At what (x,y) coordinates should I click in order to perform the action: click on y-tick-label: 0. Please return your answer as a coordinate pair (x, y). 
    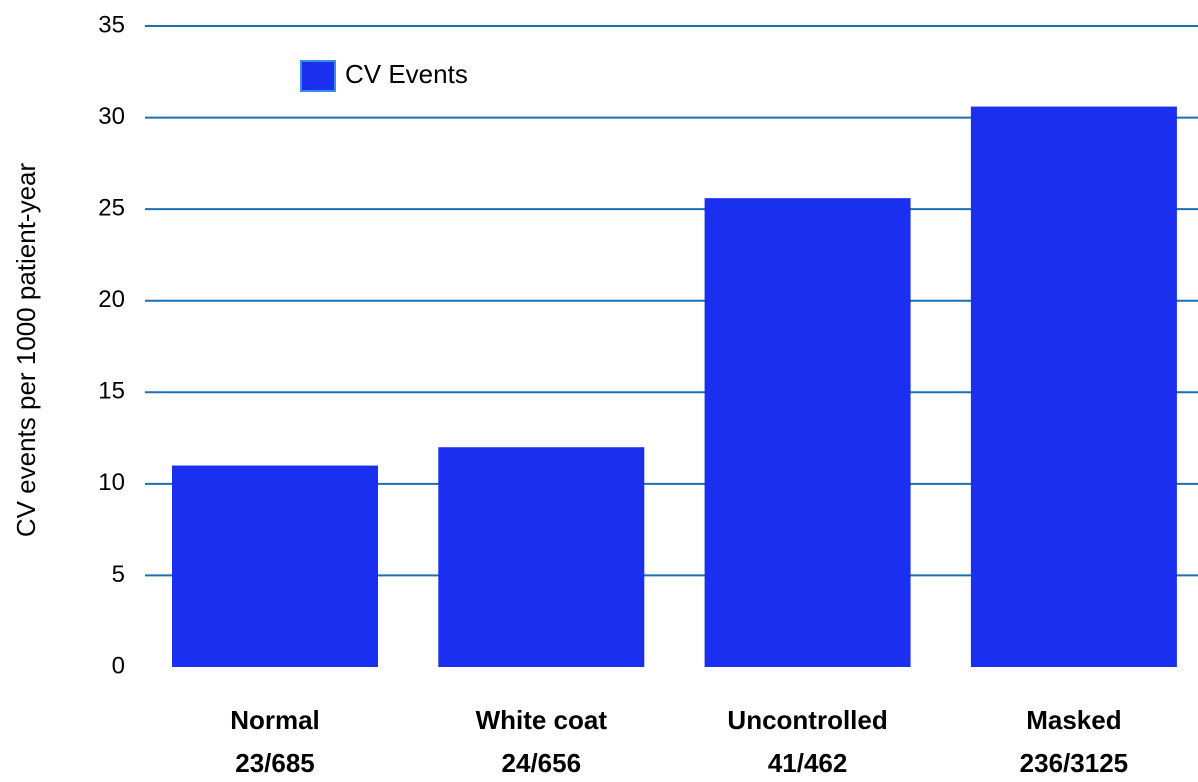
    Looking at the image, I should click on (118, 665).